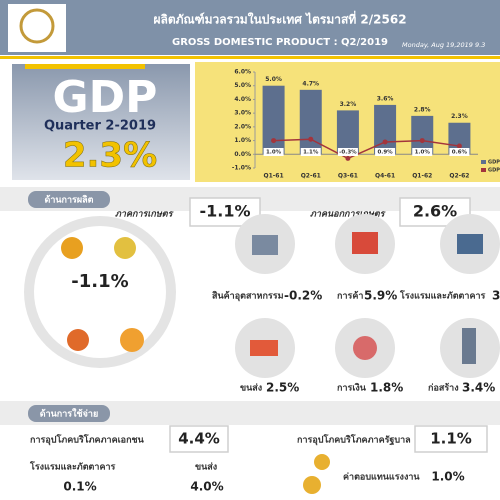  What do you see at coordinates (365, 348) in the screenshot?
I see `icon-piggy` at bounding box center [365, 348].